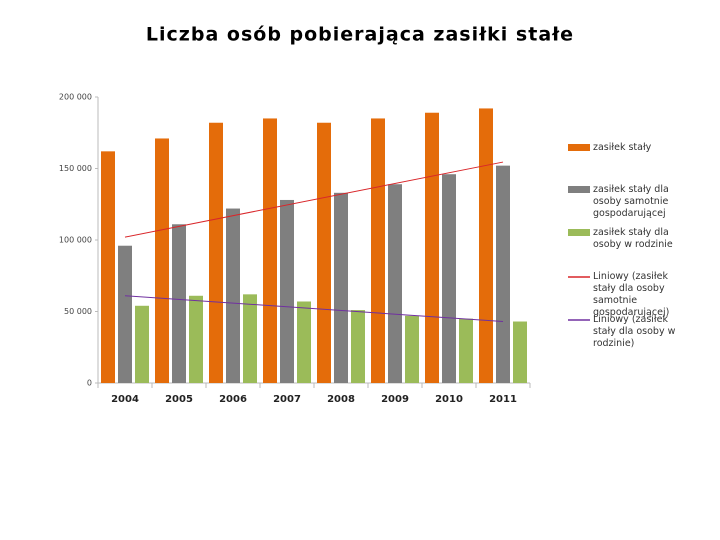 The height and width of the screenshot is (540, 720). What do you see at coordinates (341, 399) in the screenshot?
I see `x-tick-label: 2008` at bounding box center [341, 399].